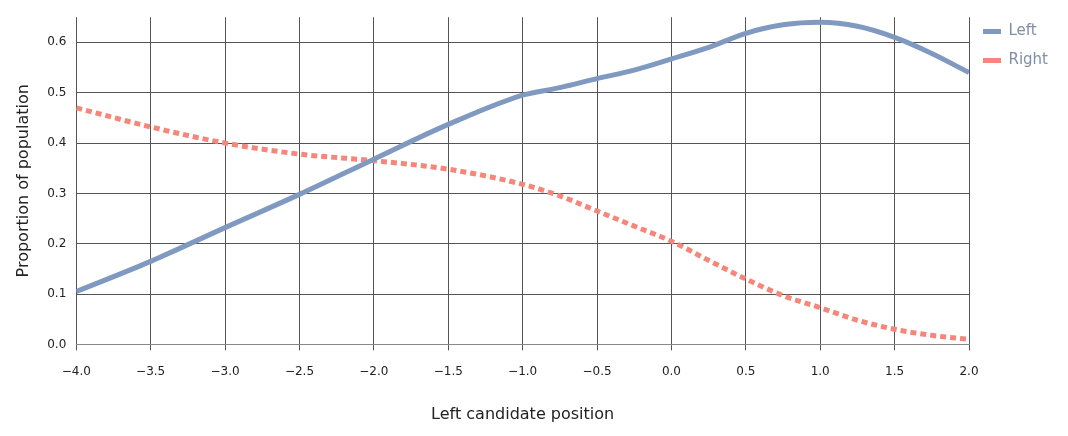 The image size is (1068, 436). Describe the element at coordinates (57, 41) in the screenshot. I see `y-tick-label: 0.6` at that location.